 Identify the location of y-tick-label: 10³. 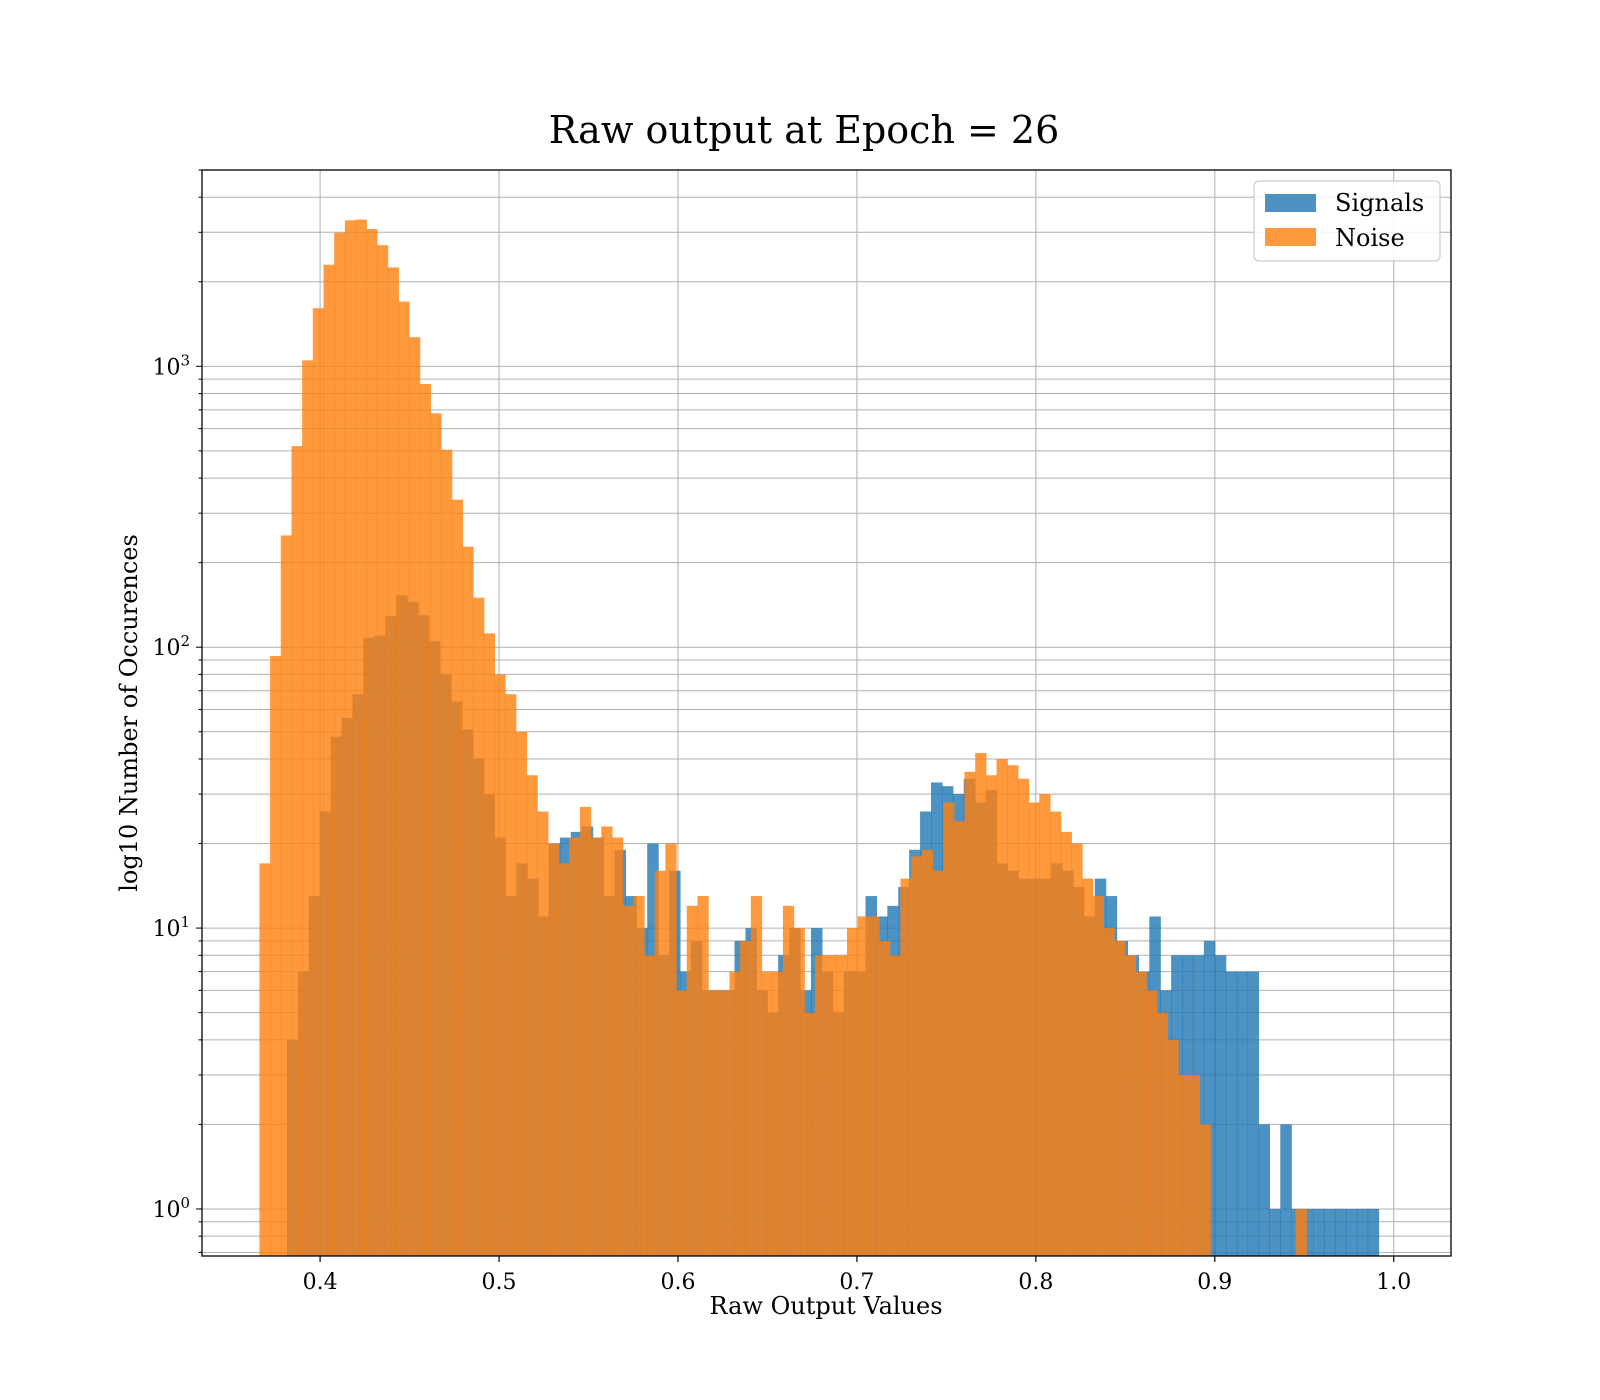
(171, 365).